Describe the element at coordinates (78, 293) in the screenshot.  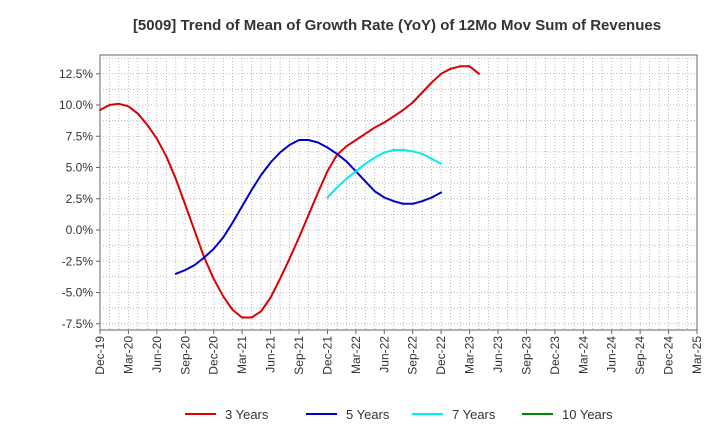
I see `y-tick-label: -5.0%` at that location.